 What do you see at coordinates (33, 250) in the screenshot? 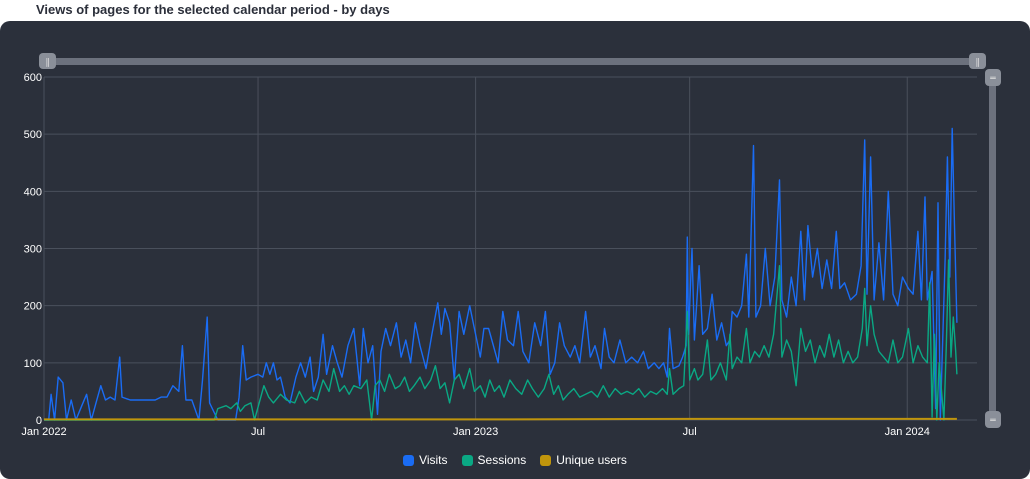
I see `y-tick-label-300: 300` at bounding box center [33, 250].